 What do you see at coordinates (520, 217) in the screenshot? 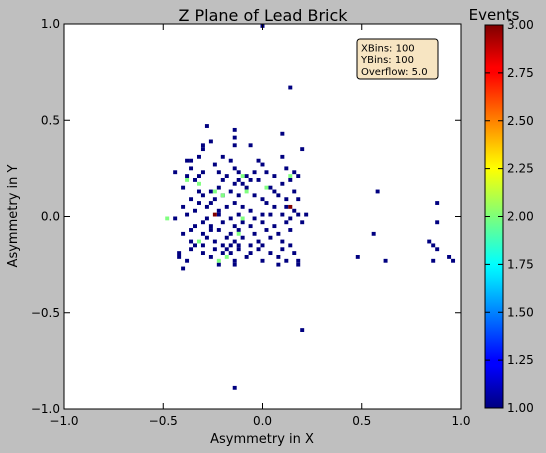
I see `colorbar-tick-label: 2.00` at bounding box center [520, 217].